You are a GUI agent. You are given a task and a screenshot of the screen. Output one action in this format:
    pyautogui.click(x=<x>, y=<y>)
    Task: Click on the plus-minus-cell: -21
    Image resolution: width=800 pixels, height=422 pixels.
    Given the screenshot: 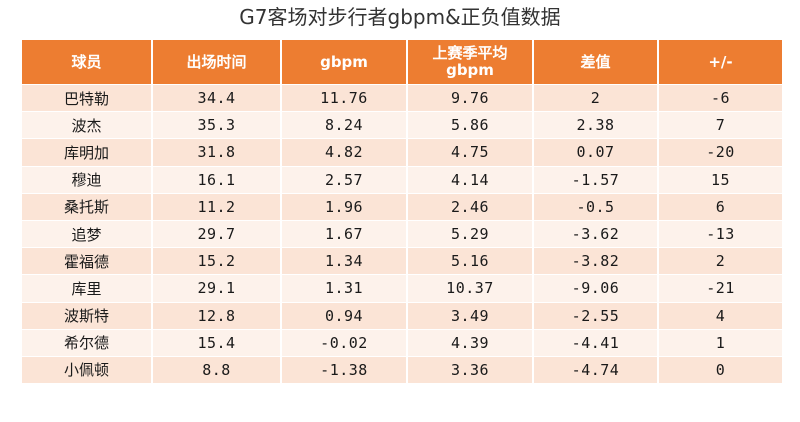 What is the action you would take?
    pyautogui.click(x=720, y=288)
    